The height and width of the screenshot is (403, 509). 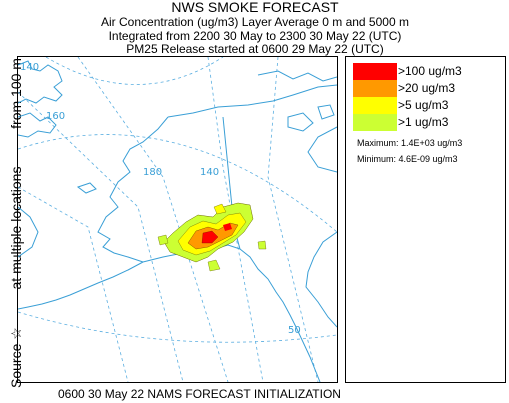 What do you see at coordinates (152, 172) in the screenshot?
I see `graticule-label-180: 180` at bounding box center [152, 172].